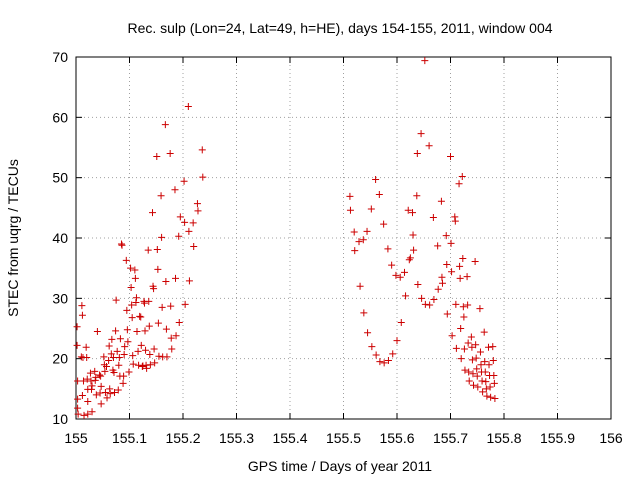 The width and height of the screenshot is (640, 480). What do you see at coordinates (60, 57) in the screenshot?
I see `y-tick-label: 70` at bounding box center [60, 57].